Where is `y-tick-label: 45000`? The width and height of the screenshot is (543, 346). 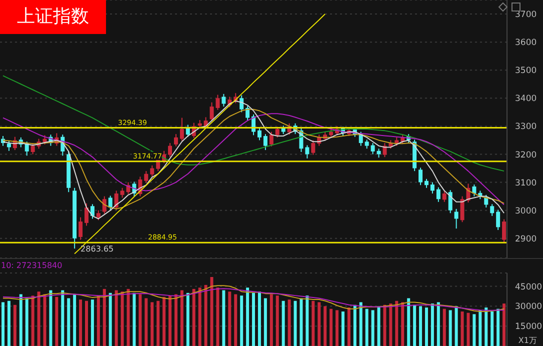 y-tick-label: 45000 is located at coordinates (528, 287).